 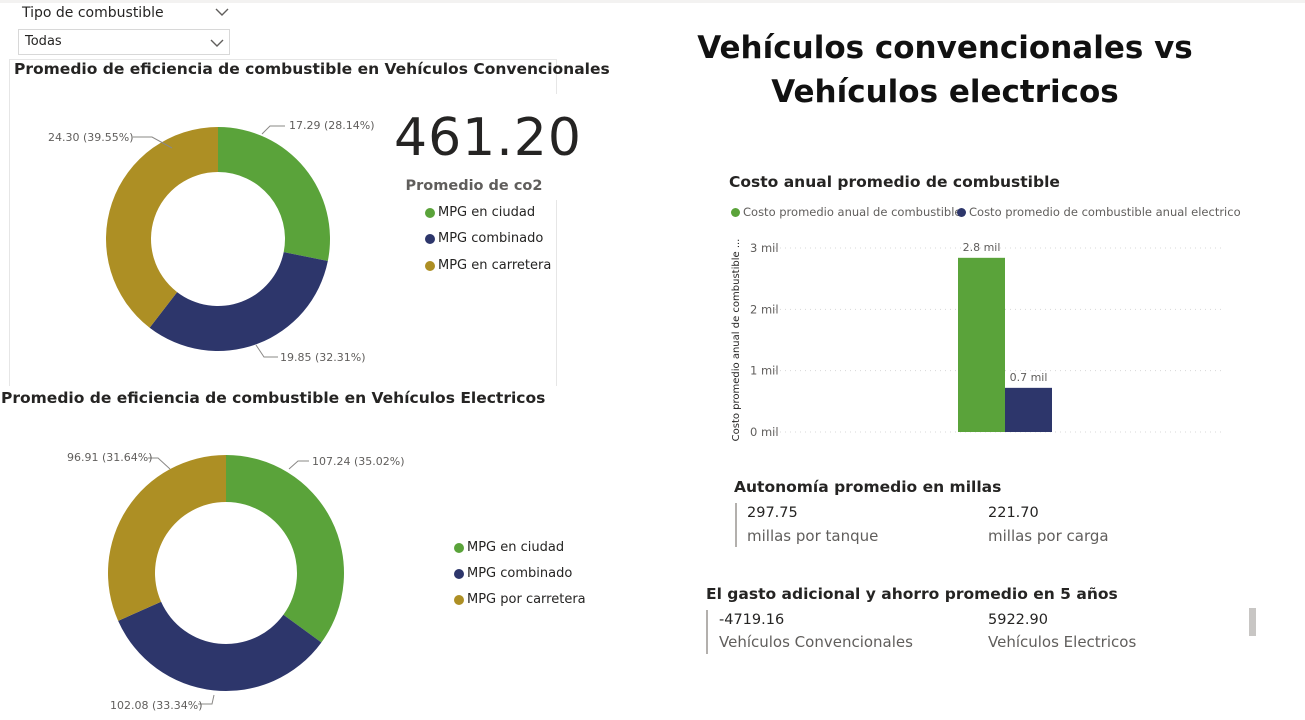 I want to click on top-divider, so click(x=652, y=1).